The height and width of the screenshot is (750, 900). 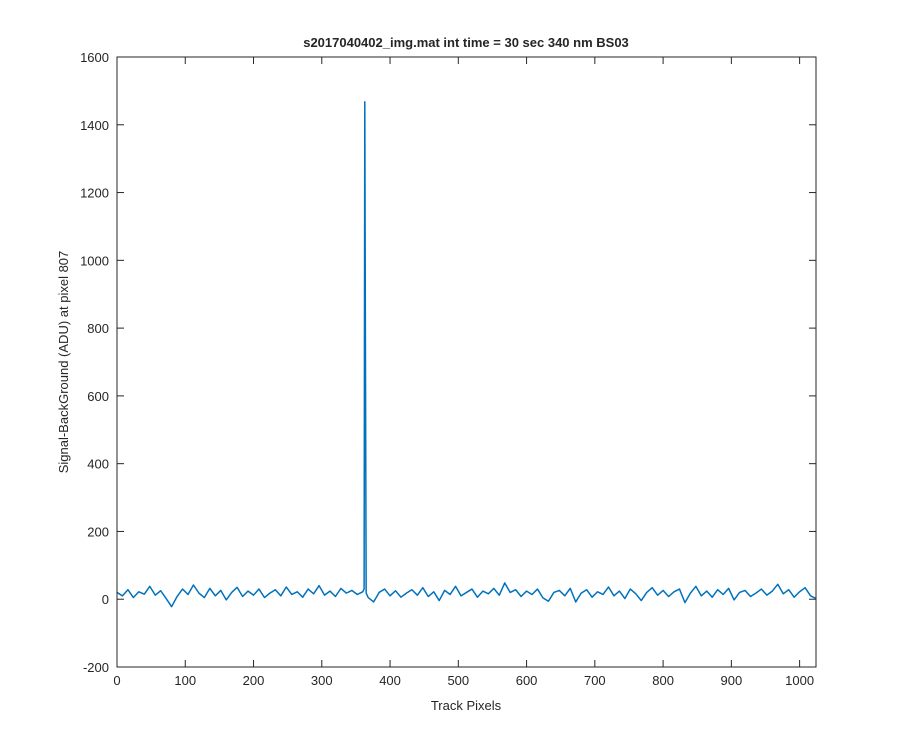 I want to click on x-tick-label: 100, so click(x=185, y=680).